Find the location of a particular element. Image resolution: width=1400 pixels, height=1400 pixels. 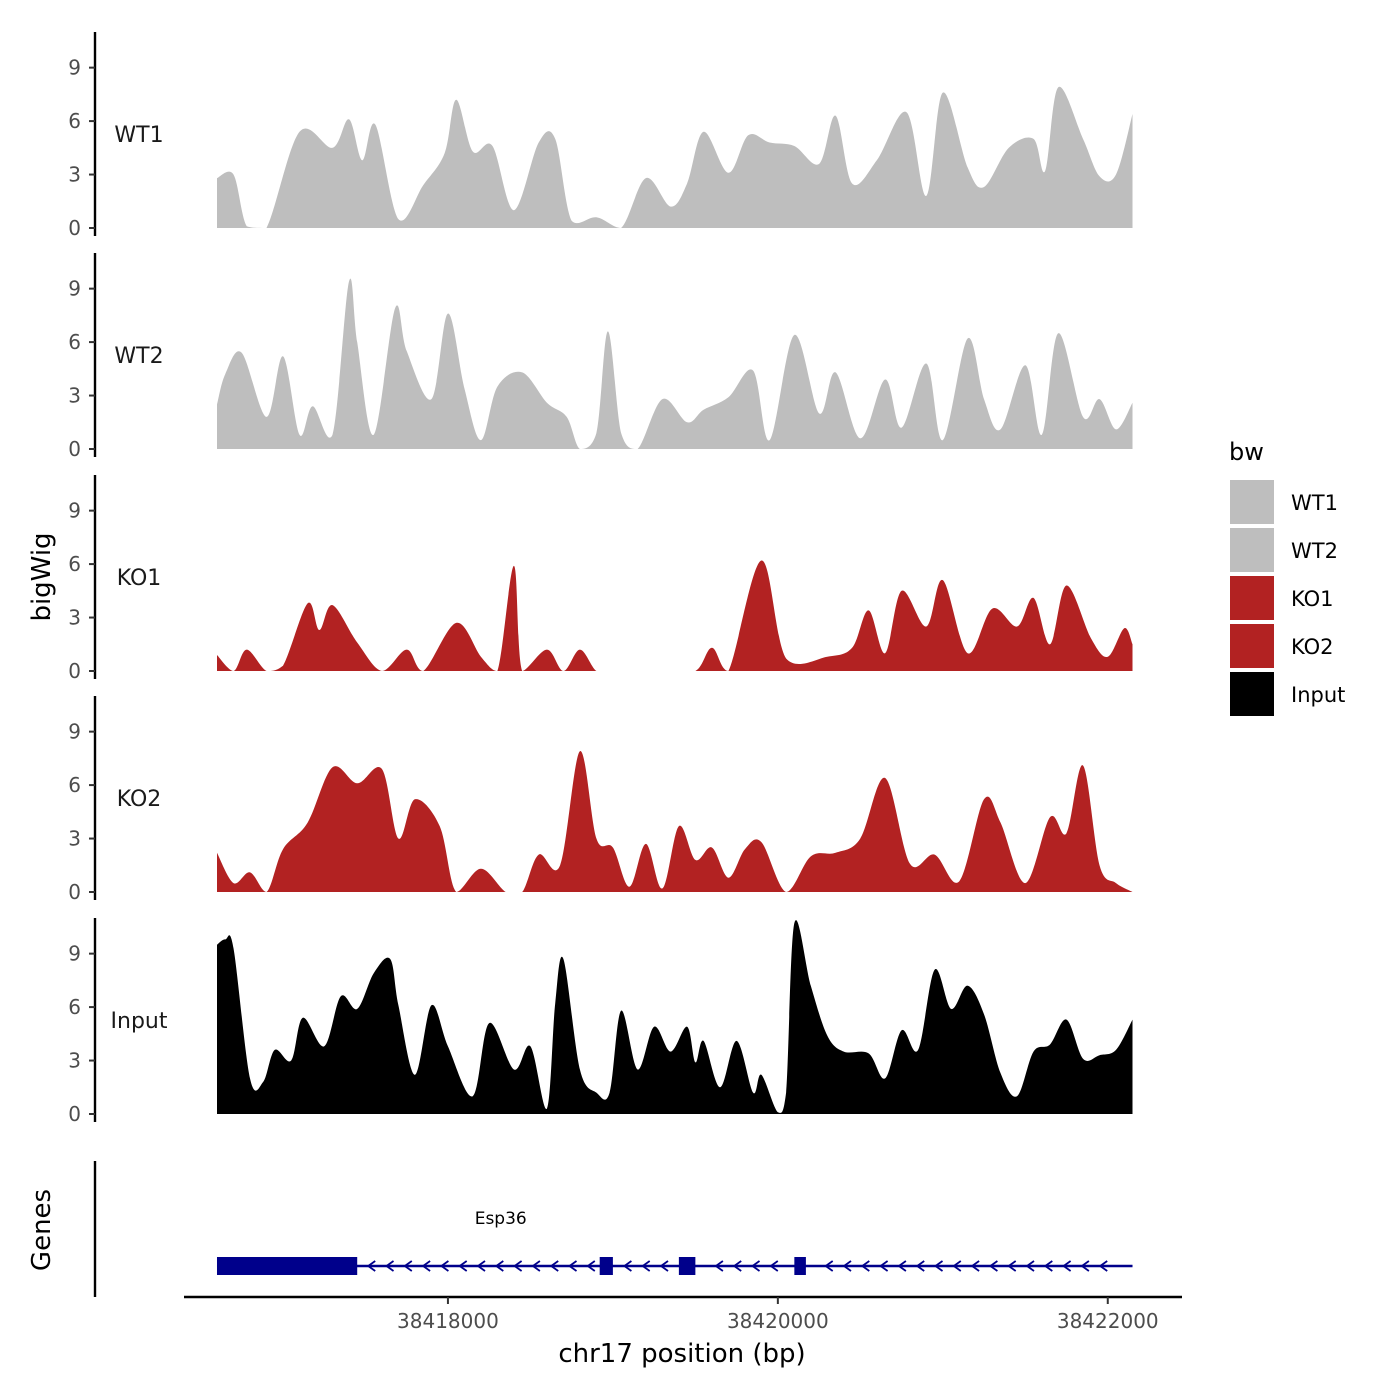

legend-title: bw is located at coordinates (1246, 452).